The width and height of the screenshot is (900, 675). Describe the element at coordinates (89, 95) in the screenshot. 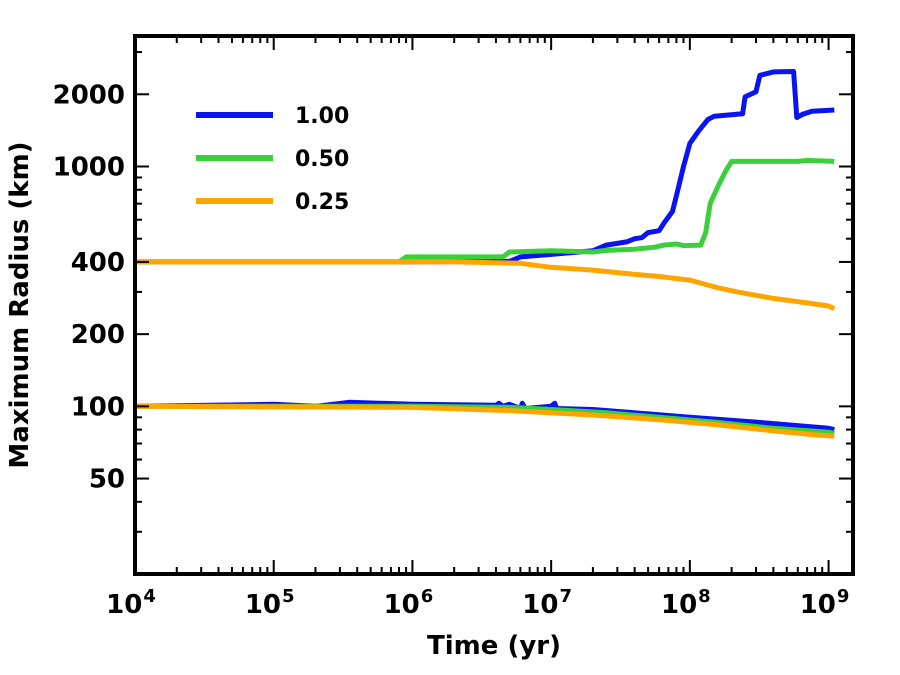

I see `y-tick-label: 2000` at that location.